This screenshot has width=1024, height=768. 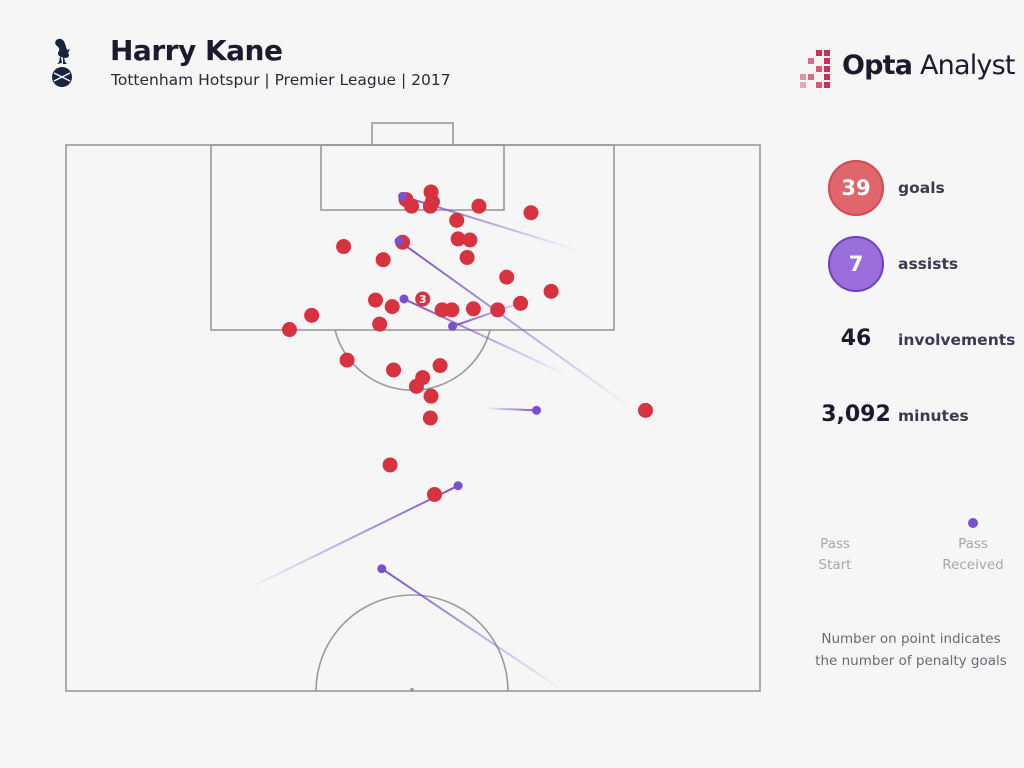 What do you see at coordinates (196, 50) in the screenshot?
I see `page-title: Harry Kane` at bounding box center [196, 50].